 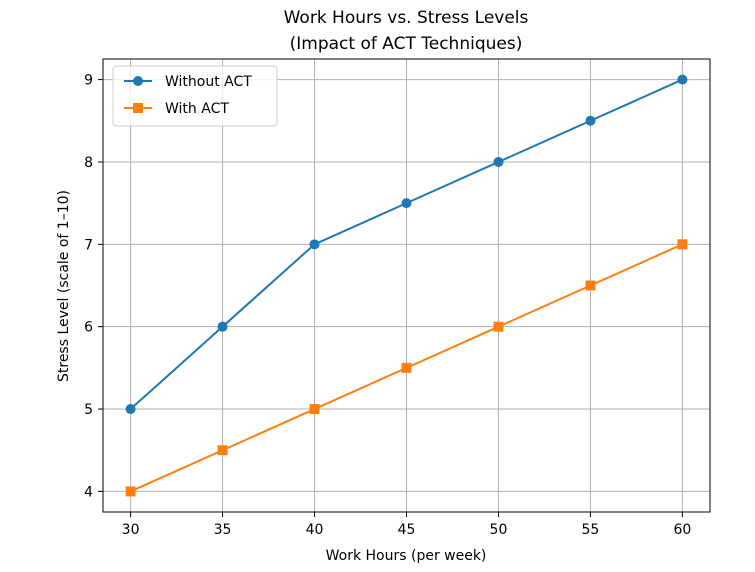 I want to click on x-tick-label: 30, so click(x=131, y=530).